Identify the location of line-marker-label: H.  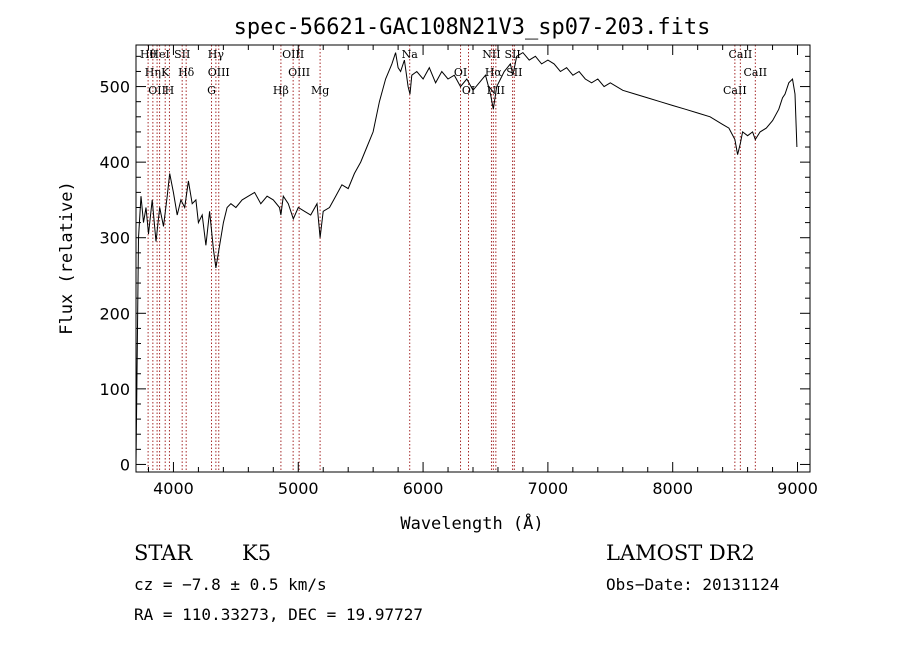
(170, 90).